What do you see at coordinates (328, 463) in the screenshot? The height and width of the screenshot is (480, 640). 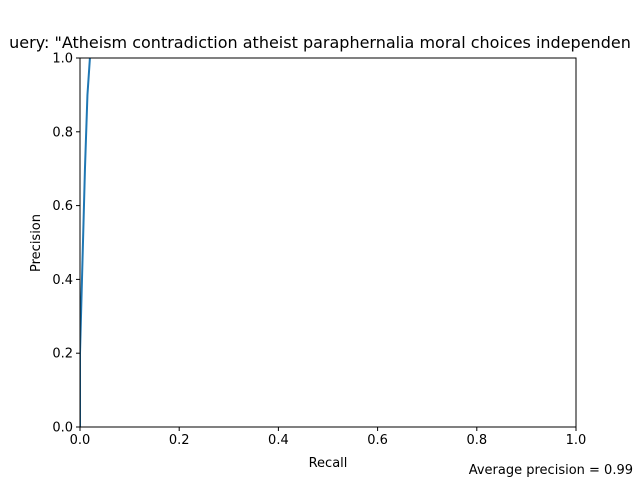 I see `x-axis-title: Recall` at bounding box center [328, 463].